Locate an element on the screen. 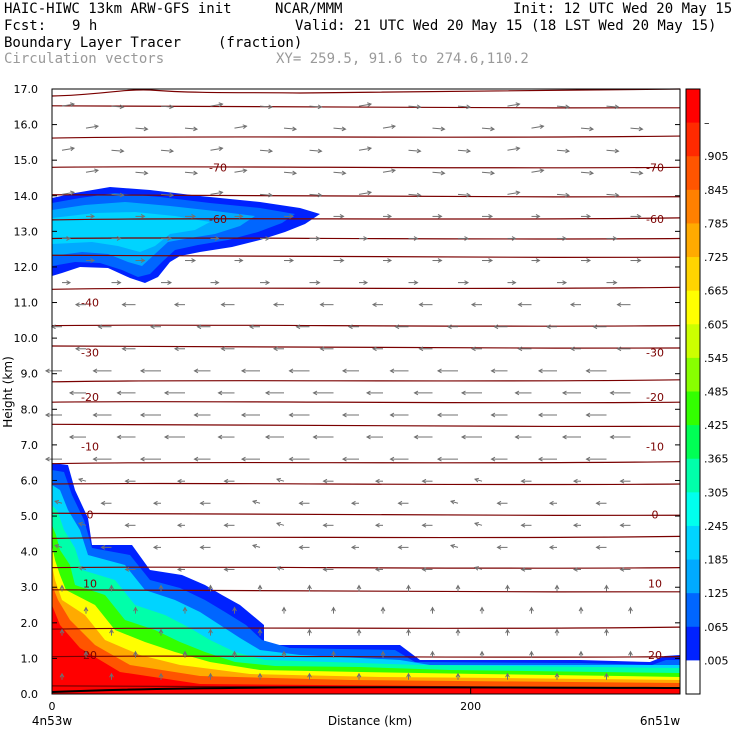 This screenshot has height=740, width=740. y-tick-label: 12.0 is located at coordinates (26, 267).